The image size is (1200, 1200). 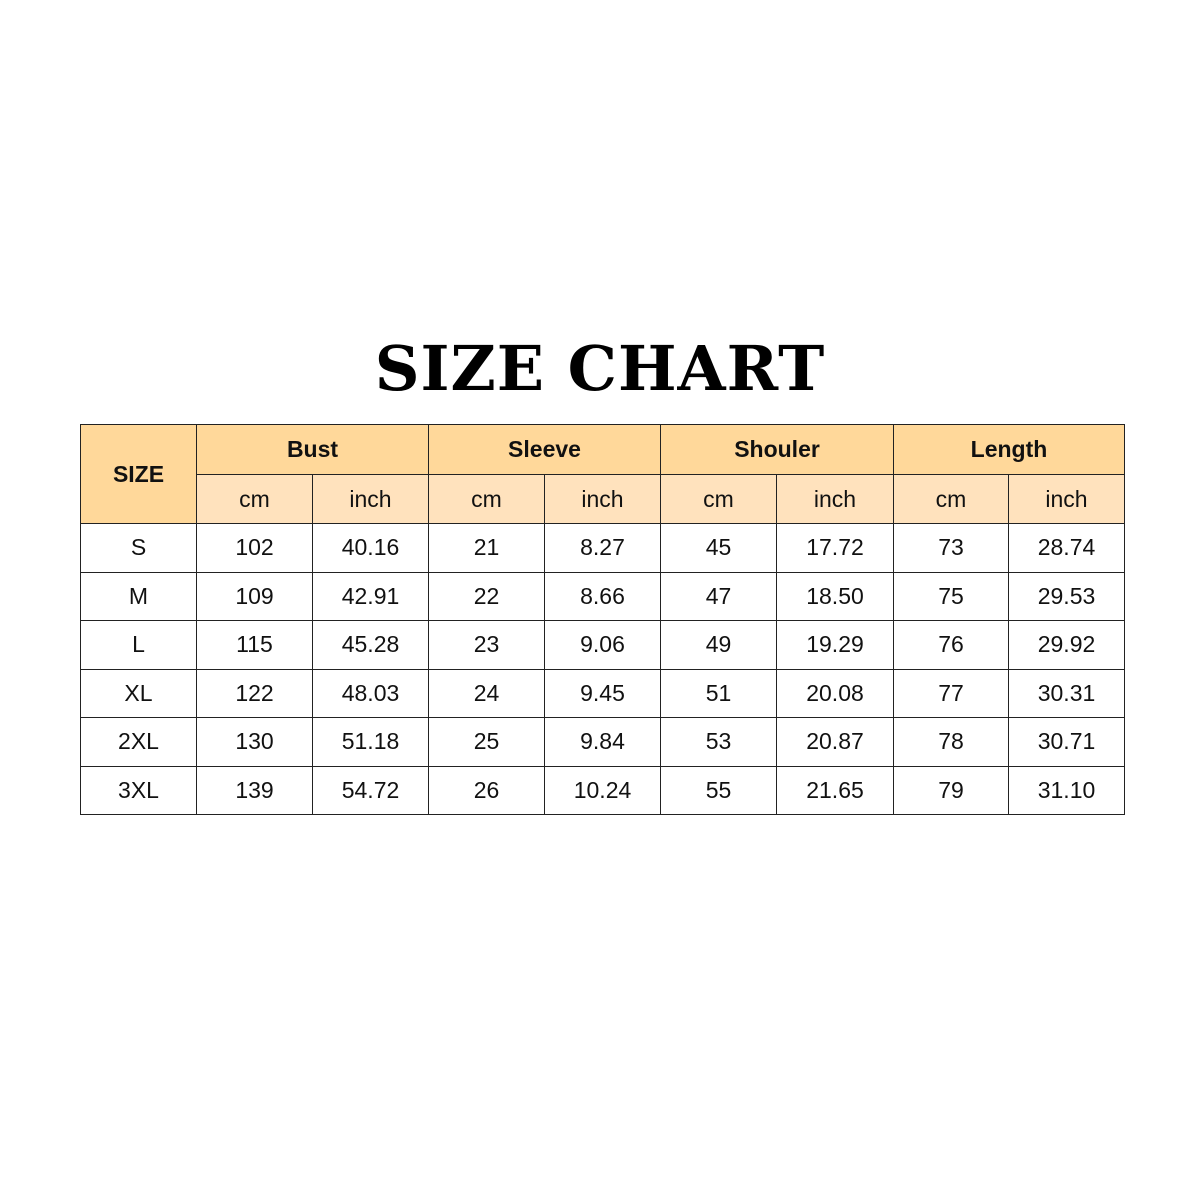 What do you see at coordinates (138, 790) in the screenshot?
I see `size-cell: 3XL` at bounding box center [138, 790].